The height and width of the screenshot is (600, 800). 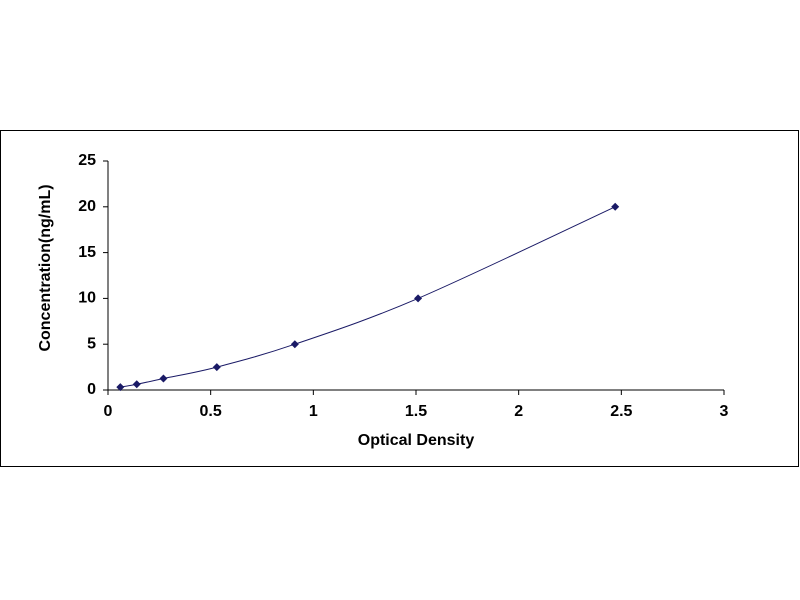 I want to click on x-tick-label: 3, so click(x=724, y=411).